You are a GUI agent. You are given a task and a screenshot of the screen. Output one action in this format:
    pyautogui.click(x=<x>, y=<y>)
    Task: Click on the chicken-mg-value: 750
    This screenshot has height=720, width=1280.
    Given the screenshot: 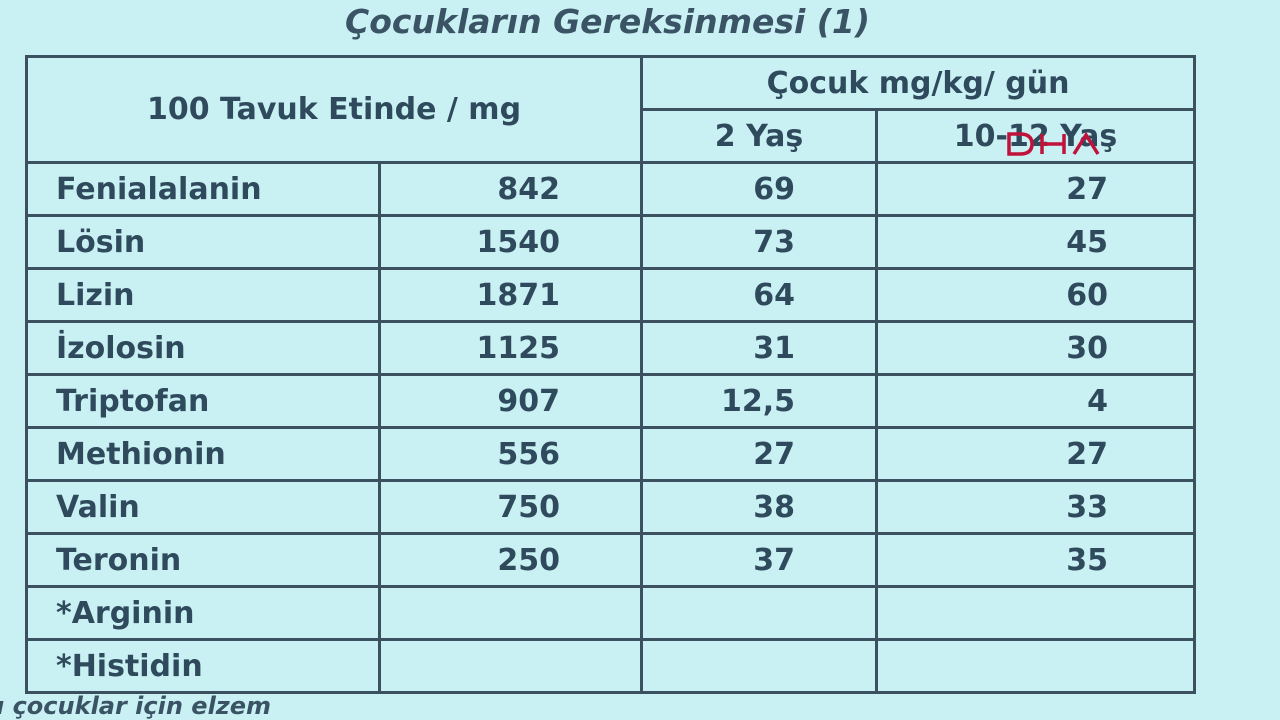 What is the action you would take?
    pyautogui.click(x=510, y=507)
    